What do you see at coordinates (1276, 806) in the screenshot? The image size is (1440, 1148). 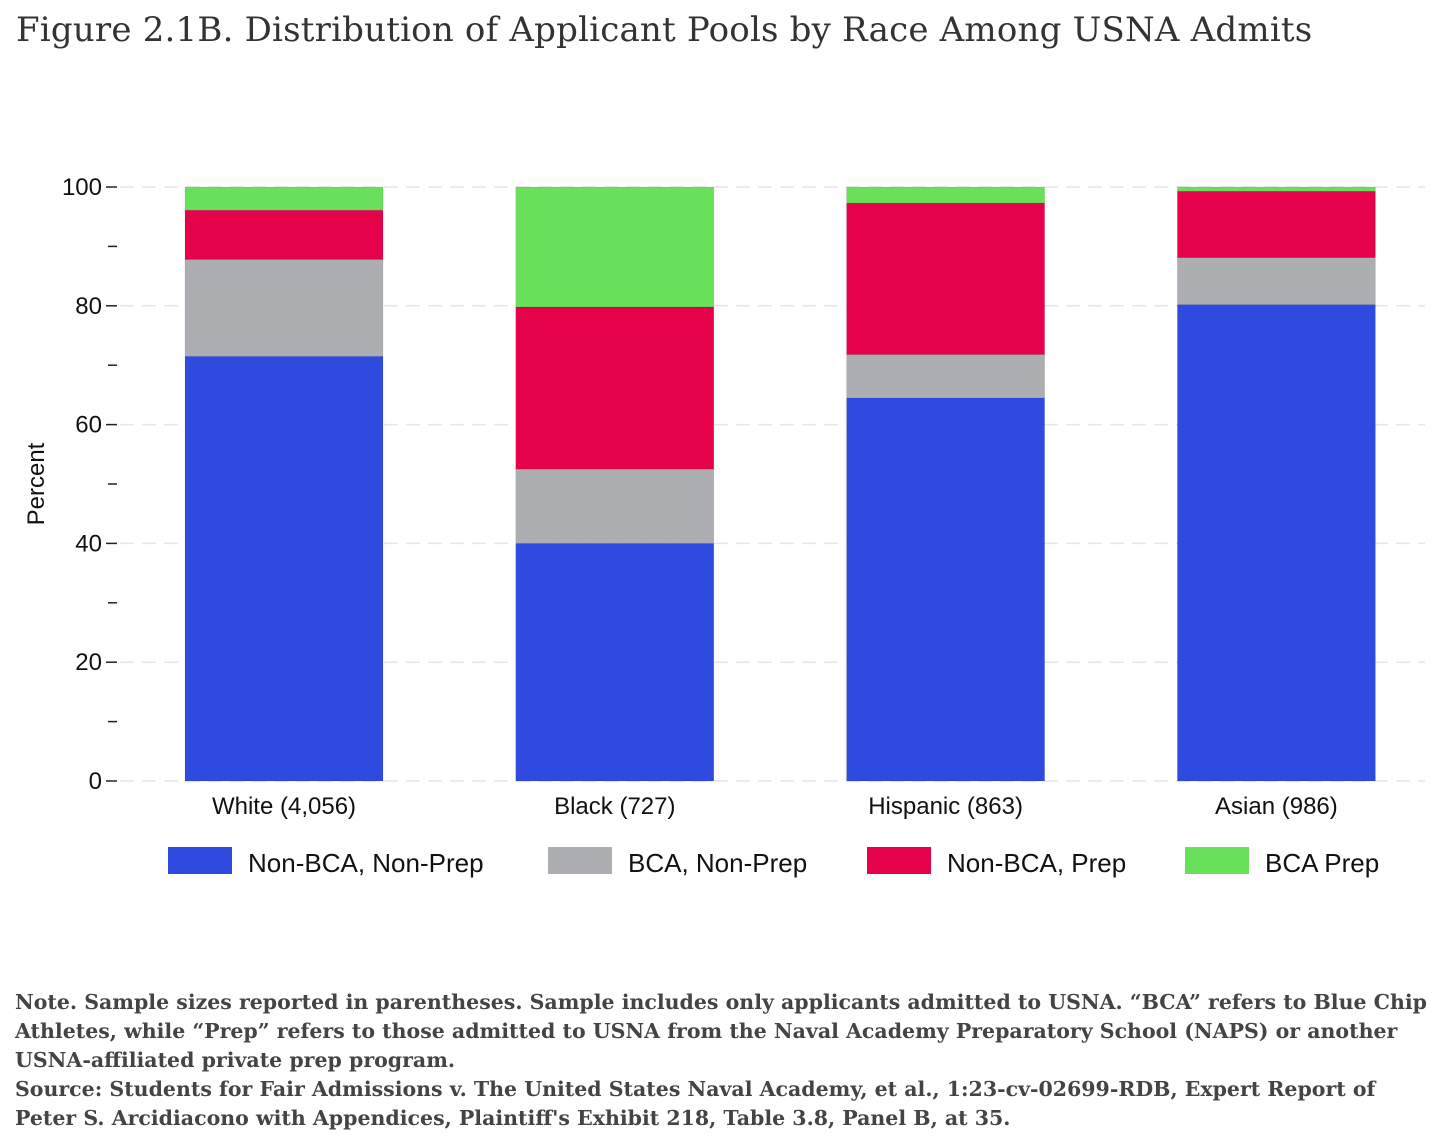 I see `x-tick-label: Asian (986)` at bounding box center [1276, 806].